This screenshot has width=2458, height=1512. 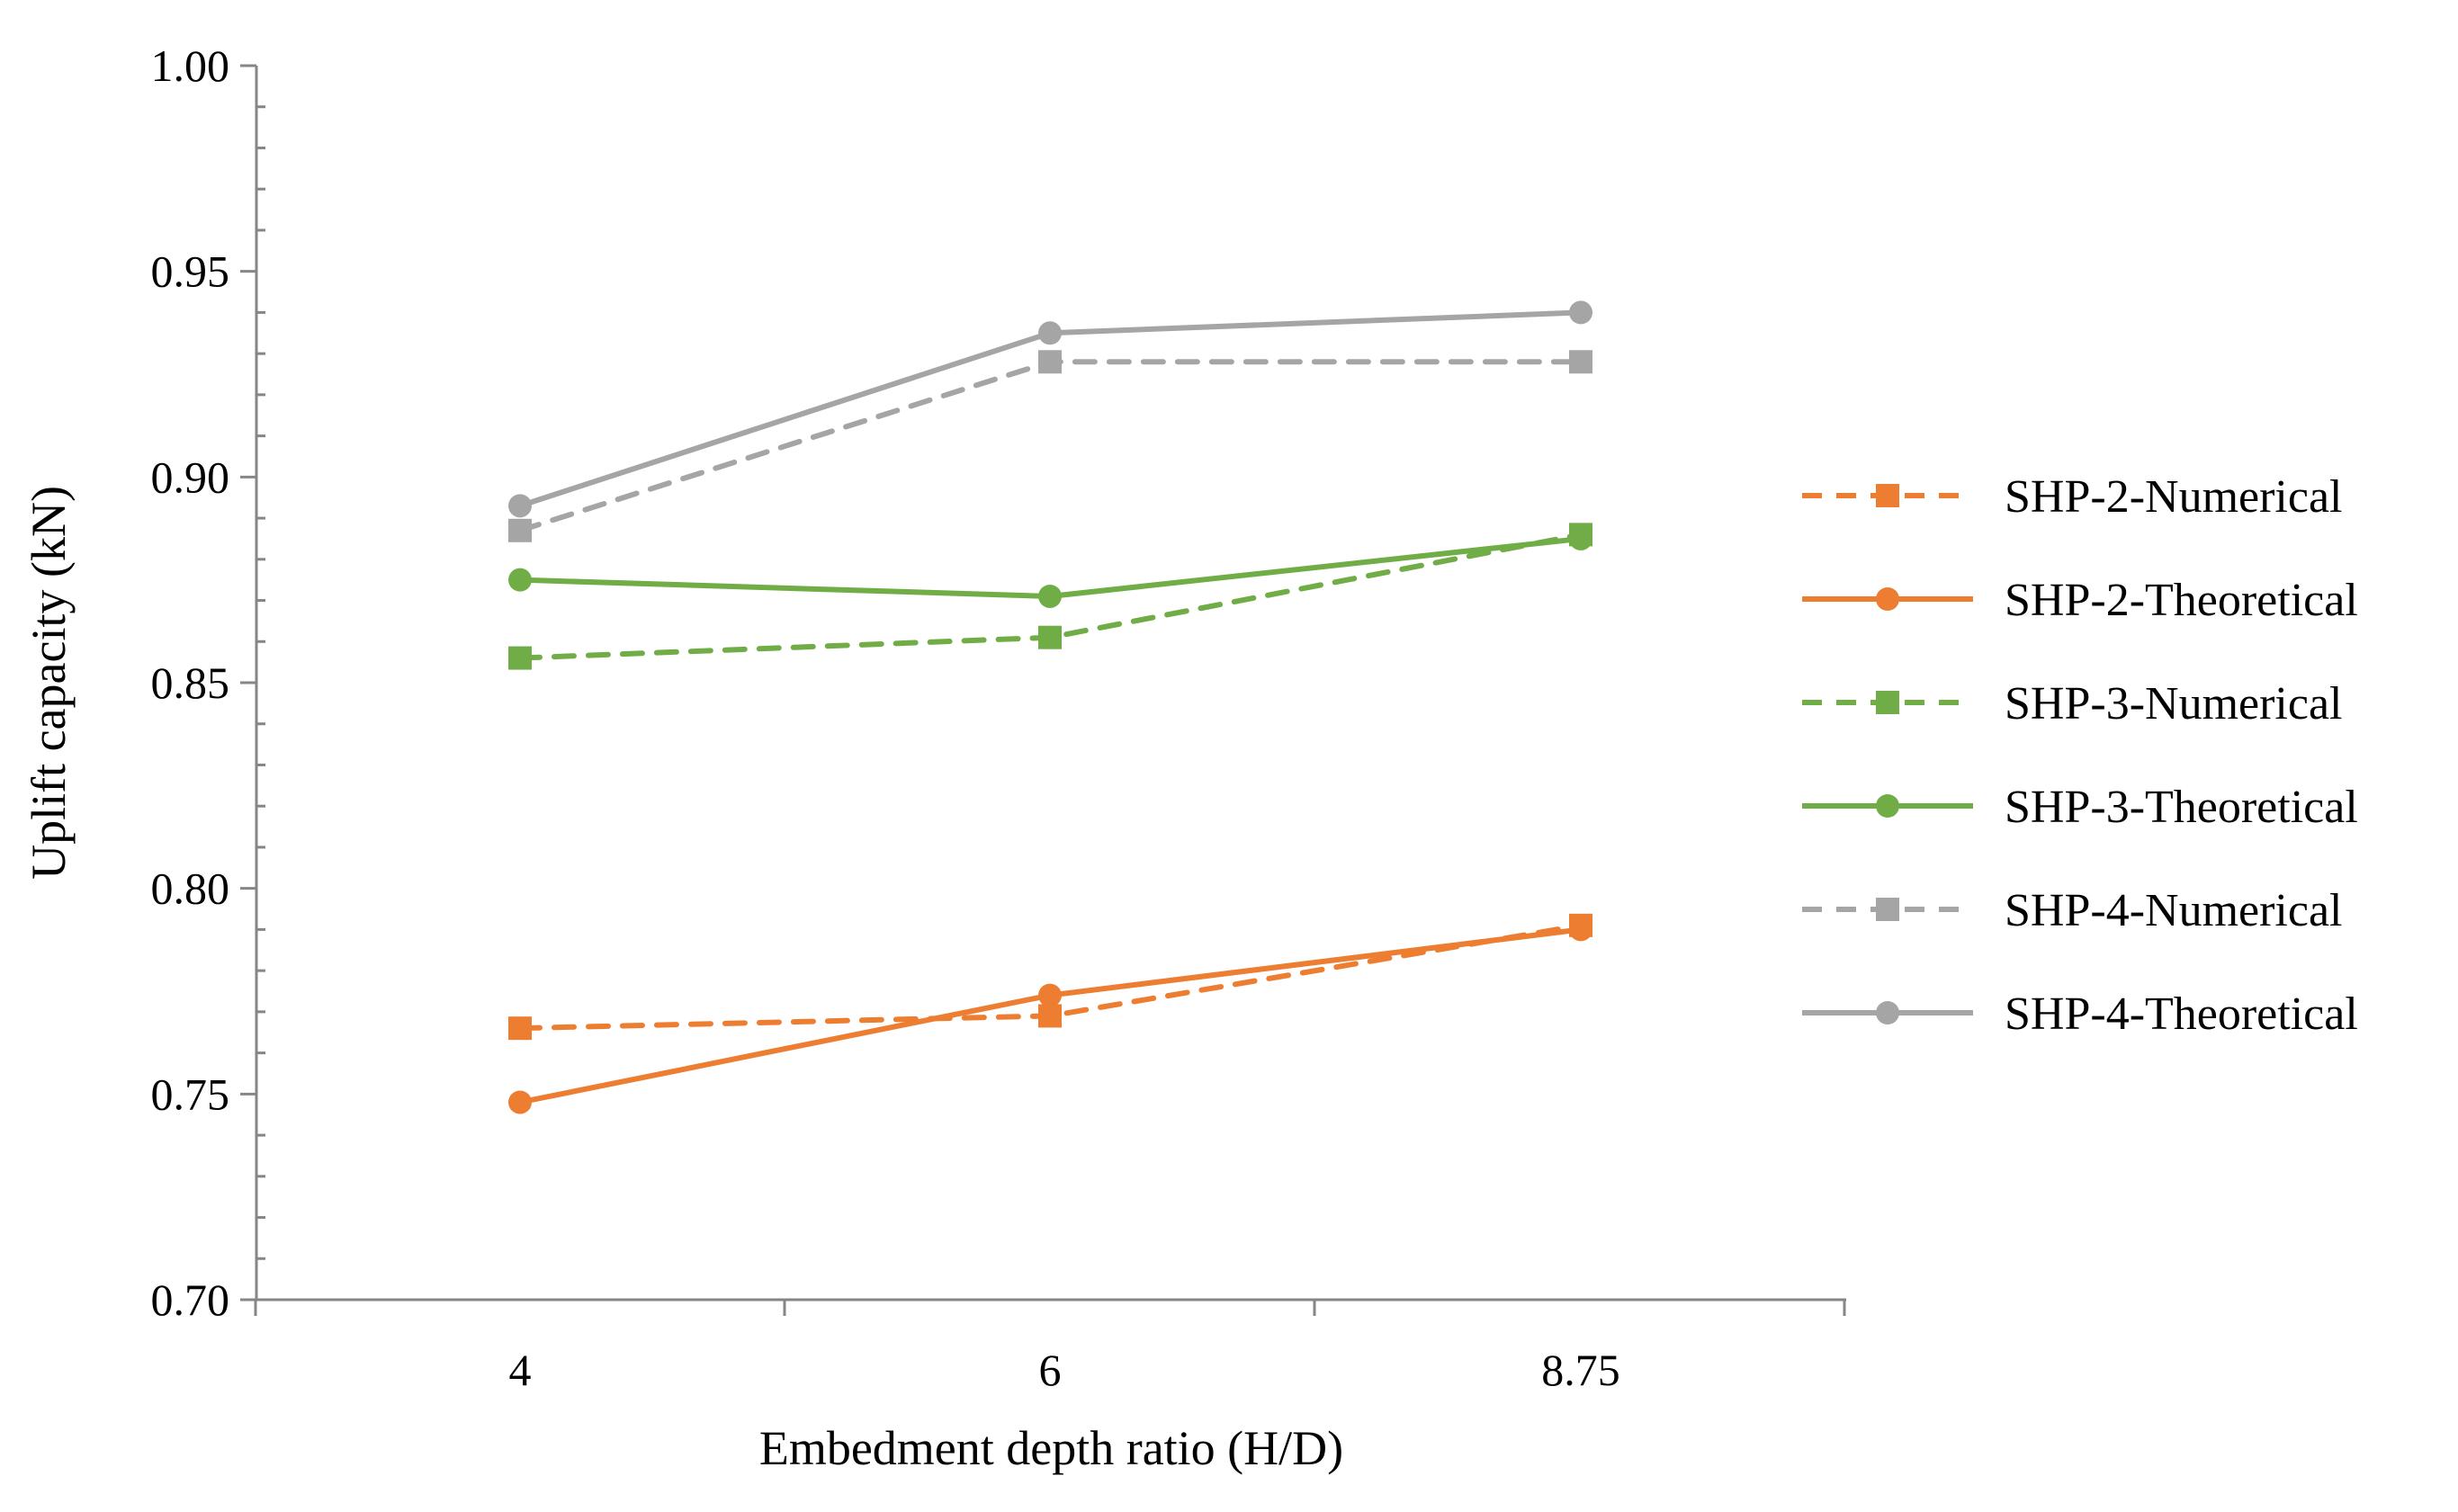 I want to click on series-shp-4-numerical, so click(x=1050, y=446).